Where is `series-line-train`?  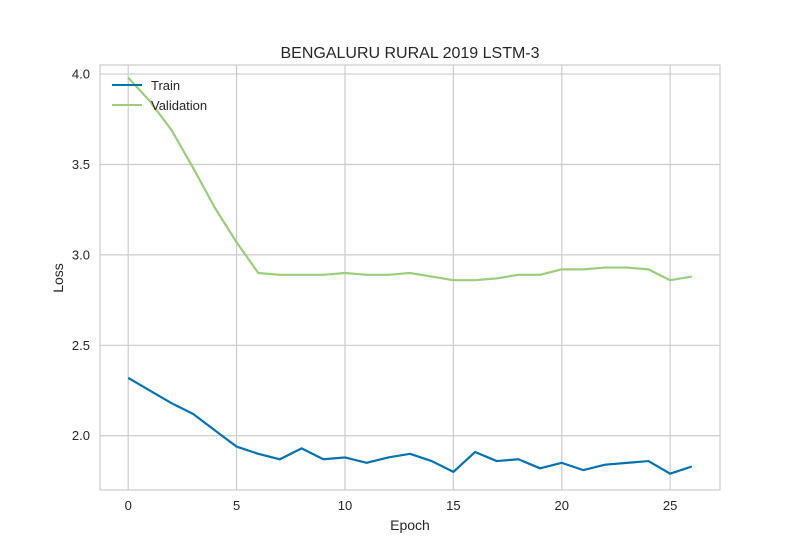 series-line-train is located at coordinates (410, 425).